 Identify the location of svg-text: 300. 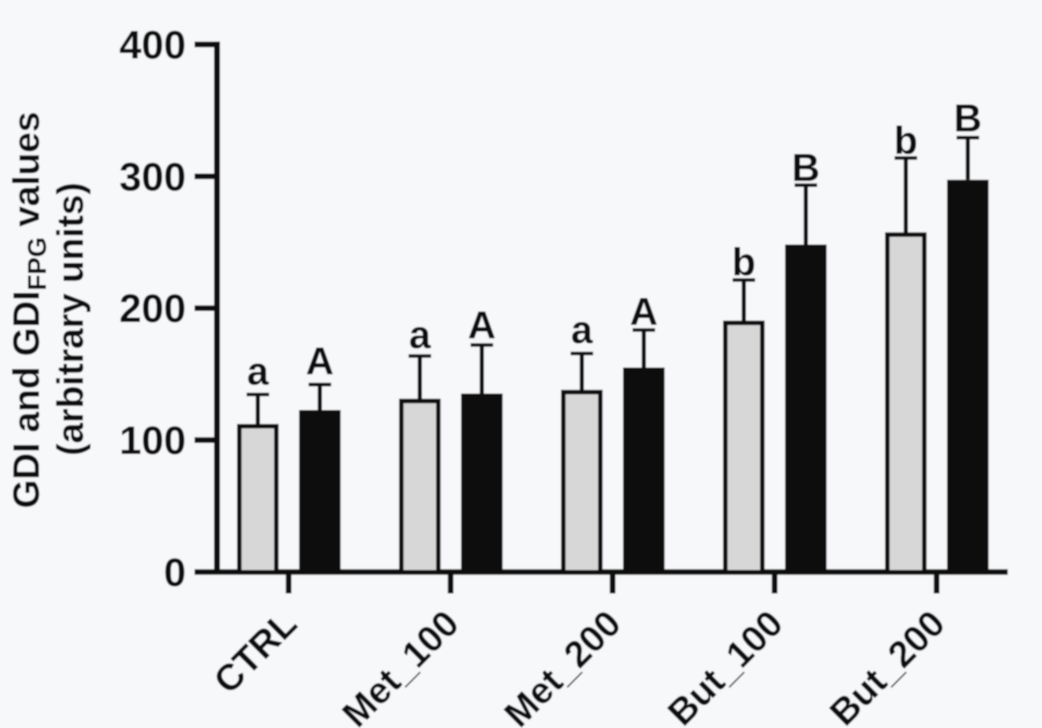
(152, 177).